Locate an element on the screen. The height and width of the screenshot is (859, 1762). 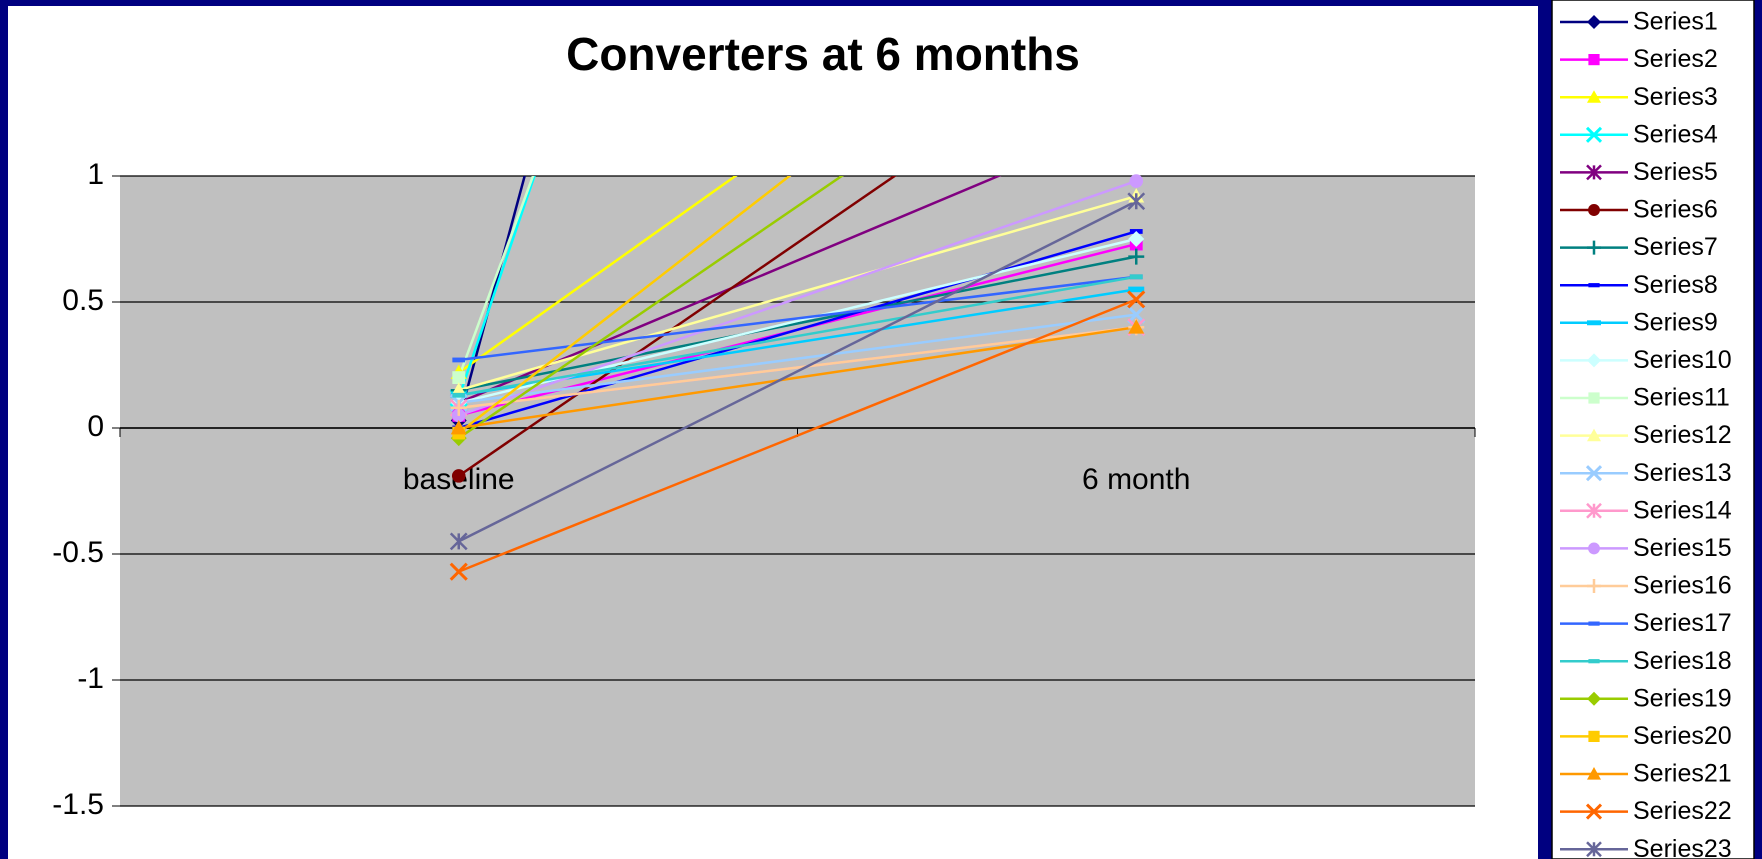
legend-label: Series13 is located at coordinates (1682, 473).